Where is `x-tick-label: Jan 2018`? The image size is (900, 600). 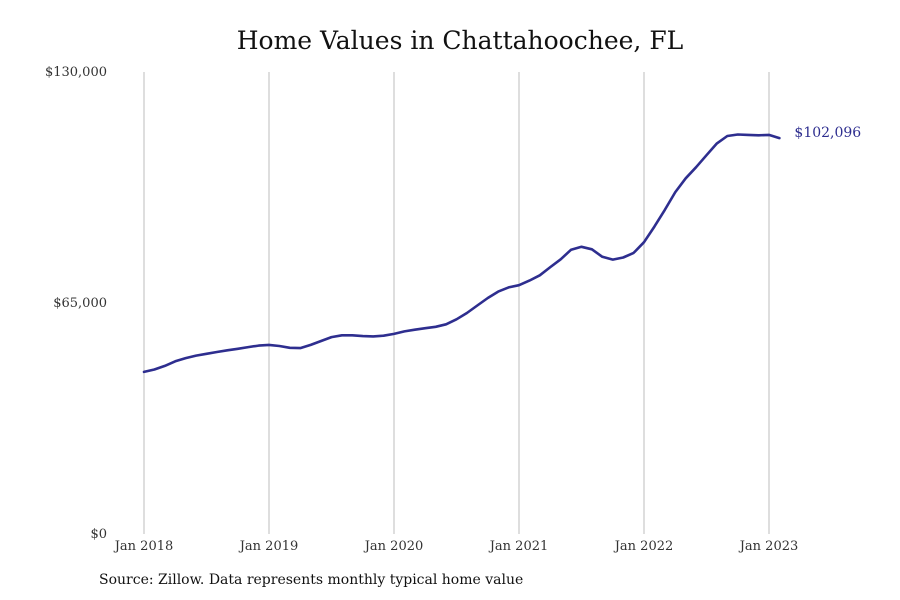
x-tick-label: Jan 2018 is located at coordinates (143, 546).